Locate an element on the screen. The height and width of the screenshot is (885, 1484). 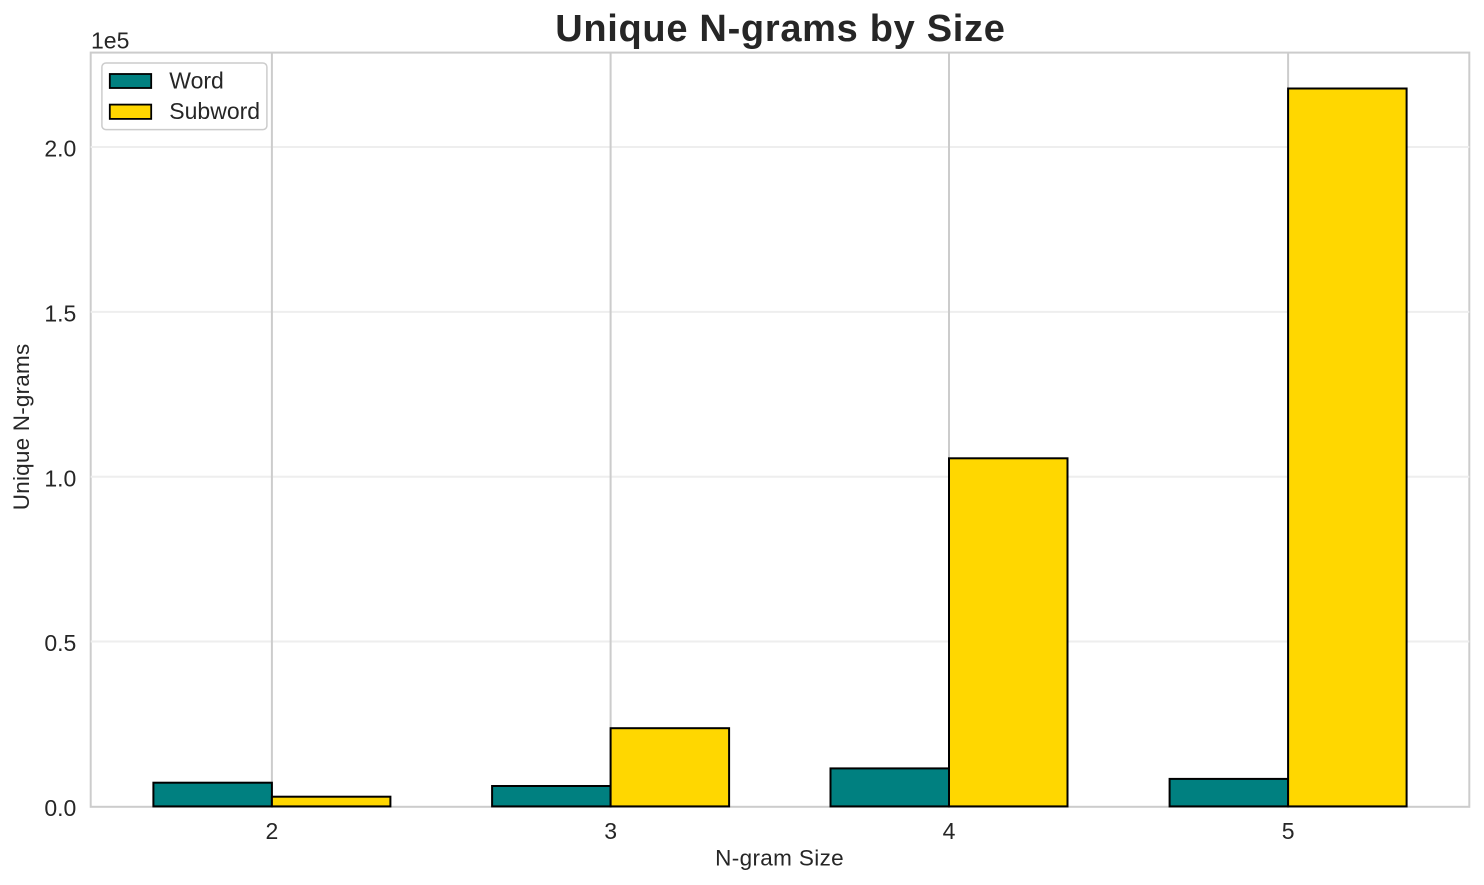
svg-text: 0.0 is located at coordinates (60, 808).